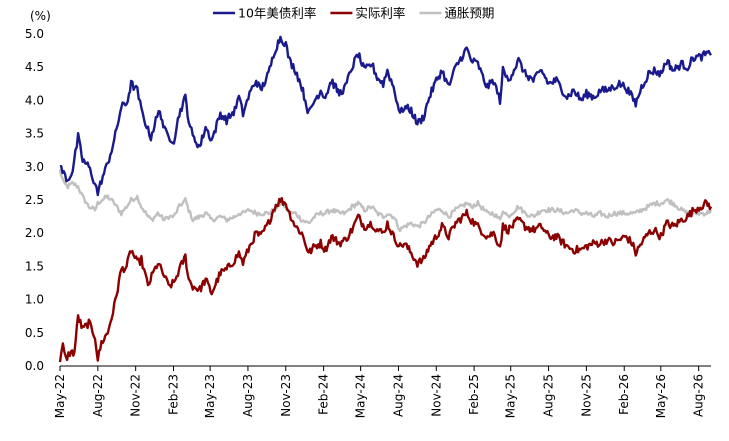 The image size is (729, 441). What do you see at coordinates (98, 395) in the screenshot?
I see `x-tick-label: Aug-22` at bounding box center [98, 395].